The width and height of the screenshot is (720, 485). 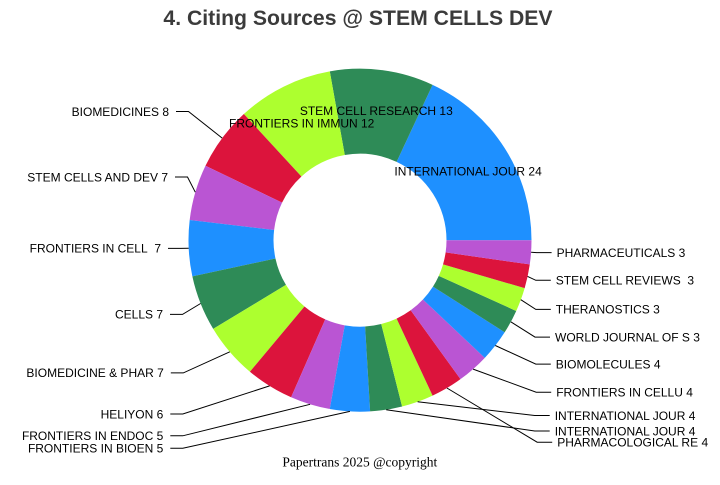 What do you see at coordinates (97, 177) in the screenshot?
I see `svg-text: STEM CELLS AND DEV 7` at bounding box center [97, 177].